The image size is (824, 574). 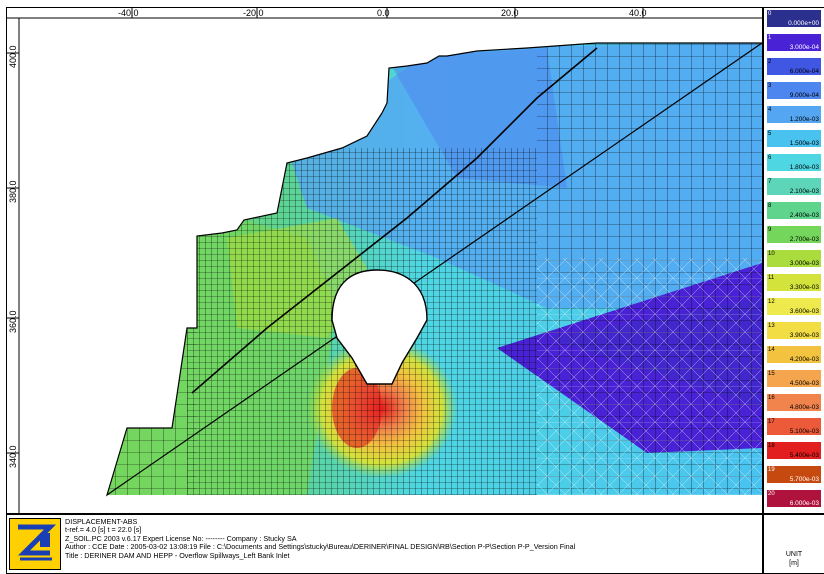 I want to click on legend-item: 20 6.000e-03, so click(x=794, y=498).